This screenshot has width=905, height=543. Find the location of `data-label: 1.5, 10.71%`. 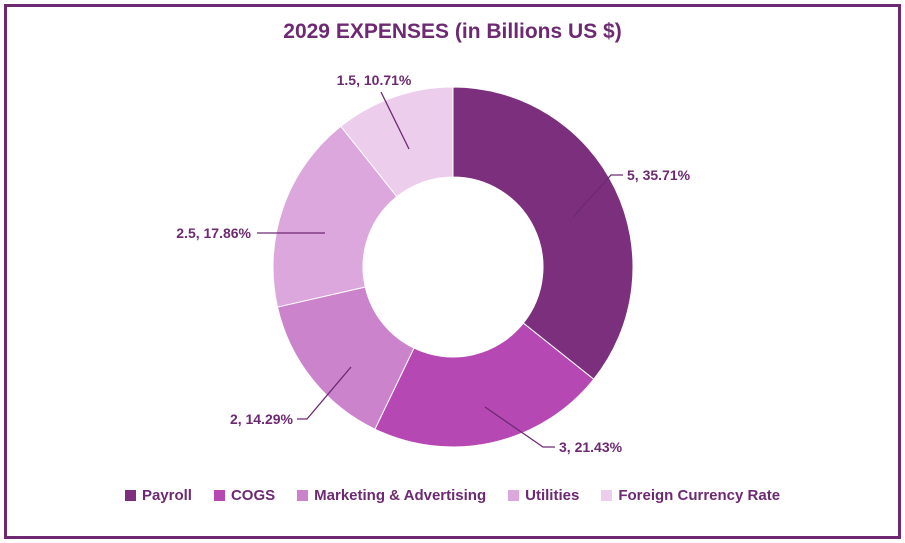

data-label: 1.5, 10.71% is located at coordinates (374, 80).